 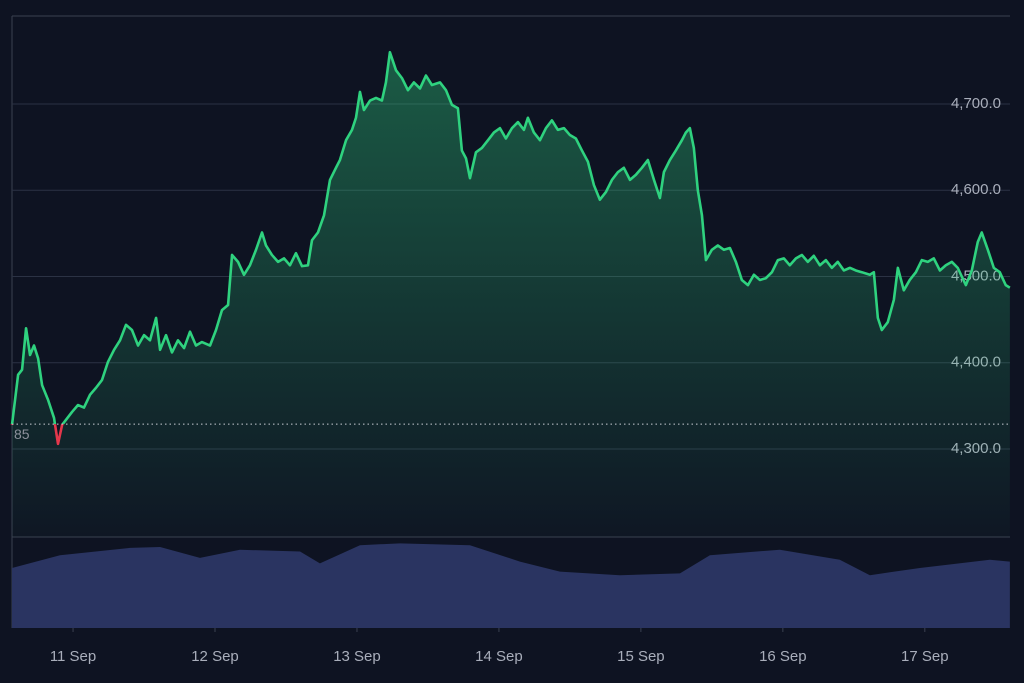 I want to click on x-tick-label: 14 Sep, so click(x=499, y=656).